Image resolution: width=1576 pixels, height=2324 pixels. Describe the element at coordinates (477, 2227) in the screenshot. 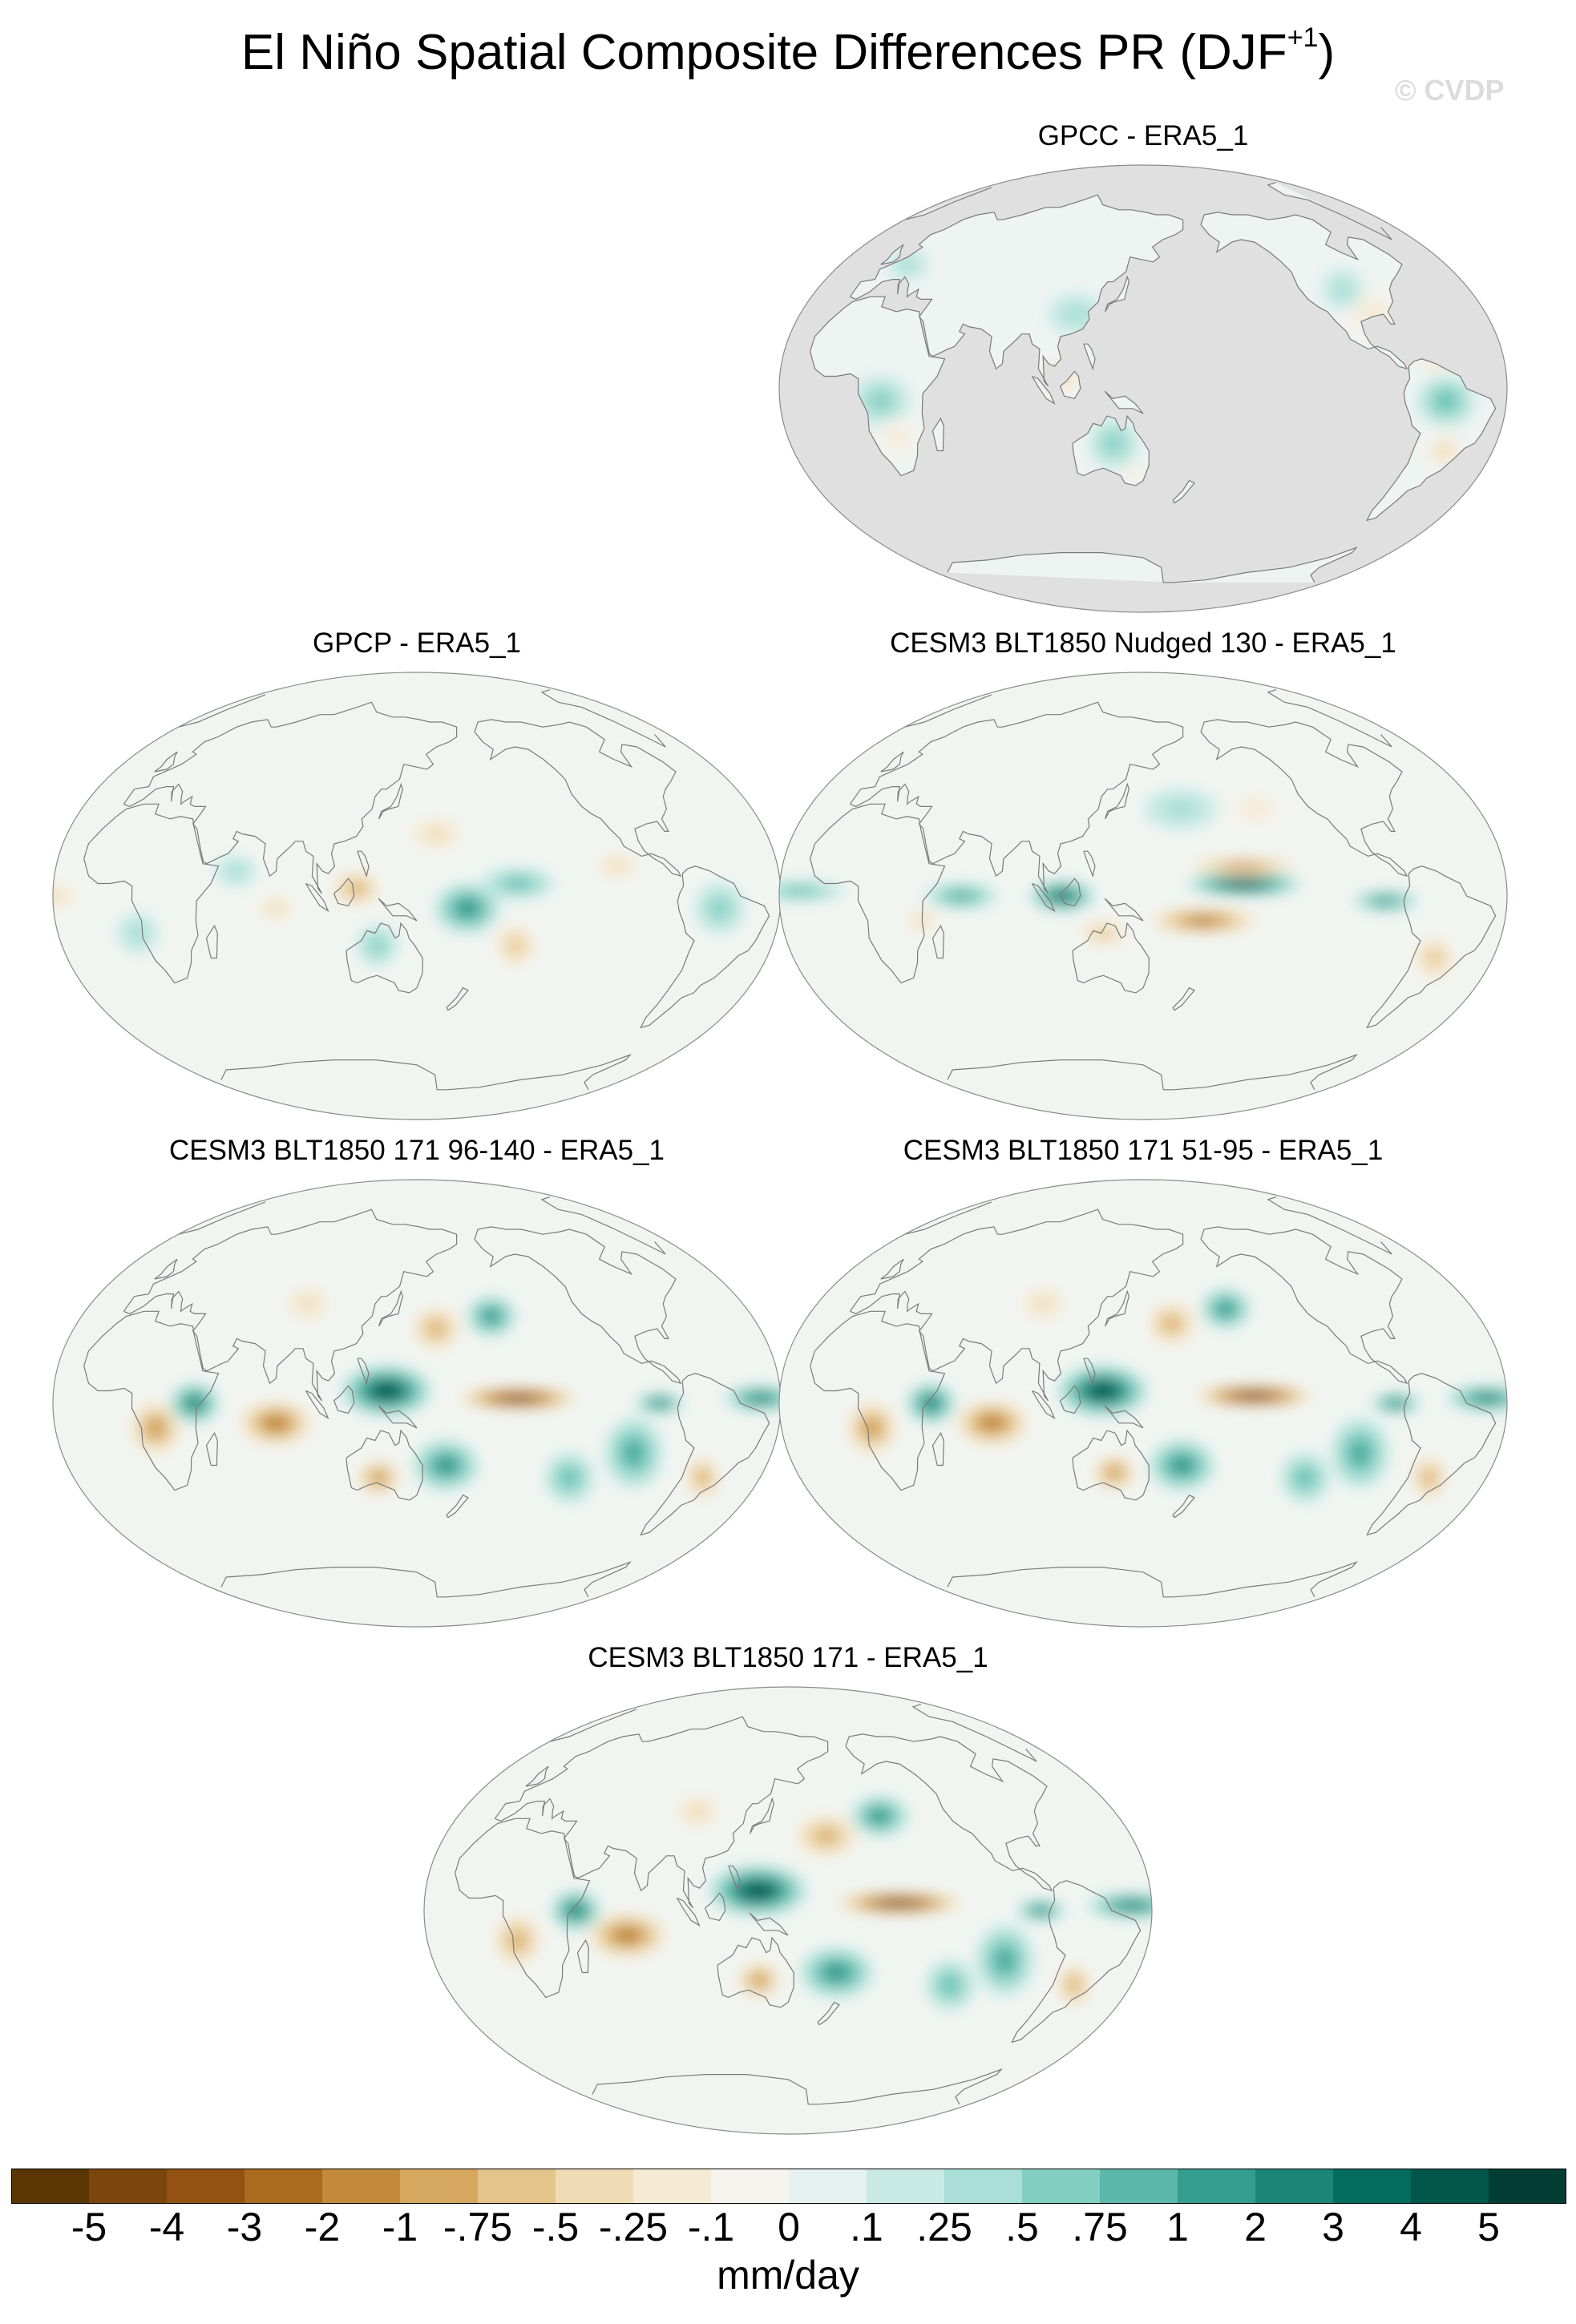

I see `colorbar-tick-label: -.75` at that location.